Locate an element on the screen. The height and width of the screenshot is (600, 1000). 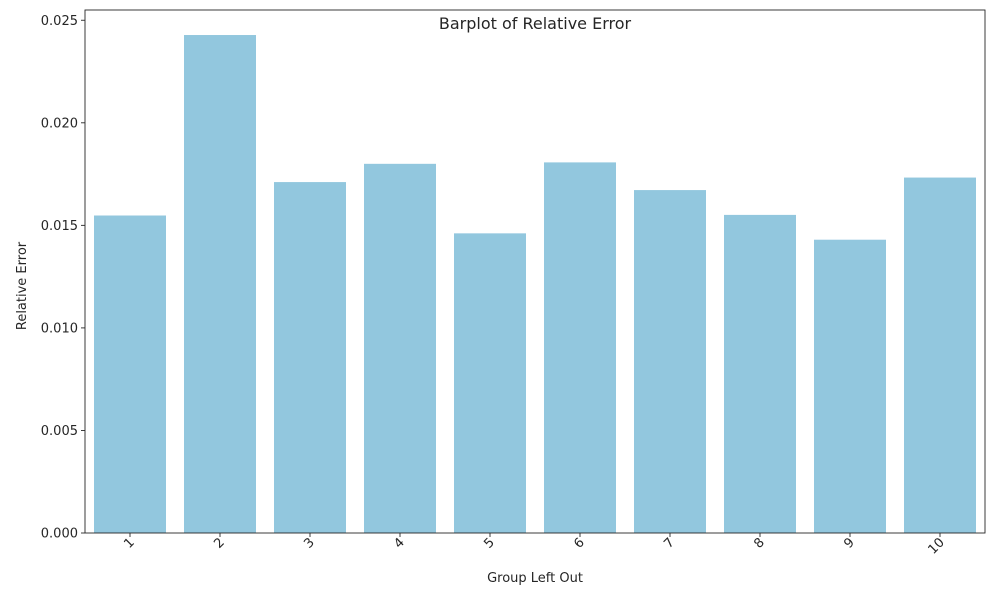
y-tick-label: 0.025 is located at coordinates (59, 21).